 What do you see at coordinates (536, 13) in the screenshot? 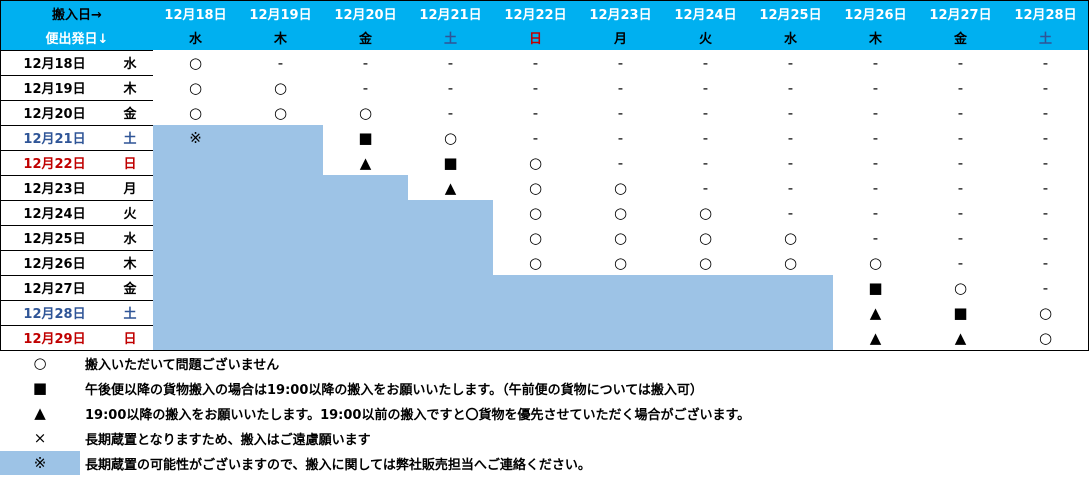
I see `header-date: 12月22日` at bounding box center [536, 13].